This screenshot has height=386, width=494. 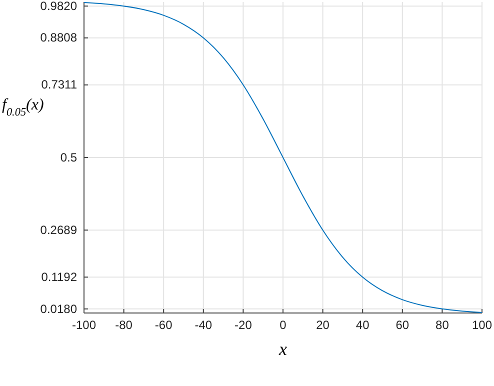 What do you see at coordinates (443, 325) in the screenshot?
I see `x-tick-label: 80` at bounding box center [443, 325].